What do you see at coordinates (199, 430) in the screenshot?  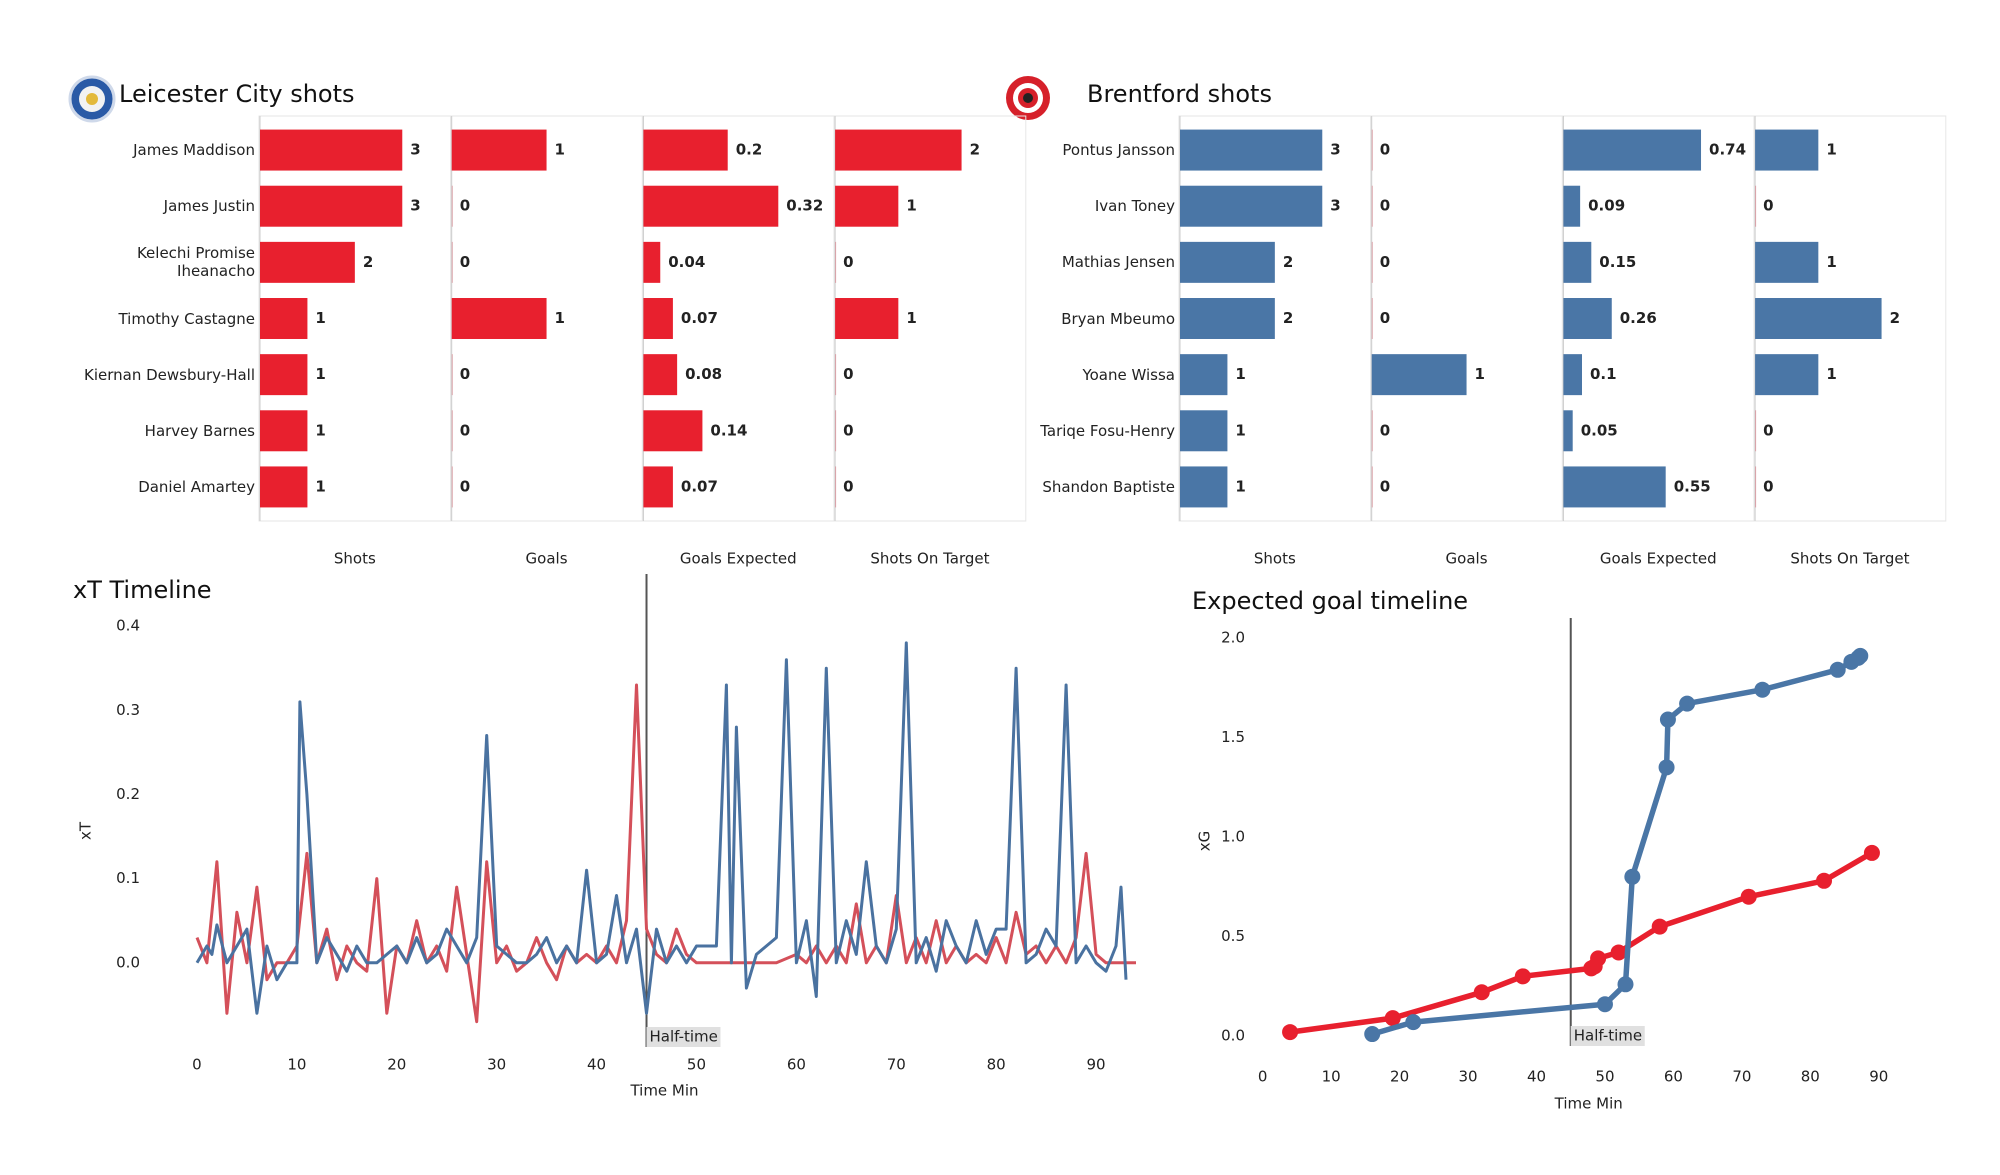 I see `player-label: Harvey Barnes` at bounding box center [199, 430].